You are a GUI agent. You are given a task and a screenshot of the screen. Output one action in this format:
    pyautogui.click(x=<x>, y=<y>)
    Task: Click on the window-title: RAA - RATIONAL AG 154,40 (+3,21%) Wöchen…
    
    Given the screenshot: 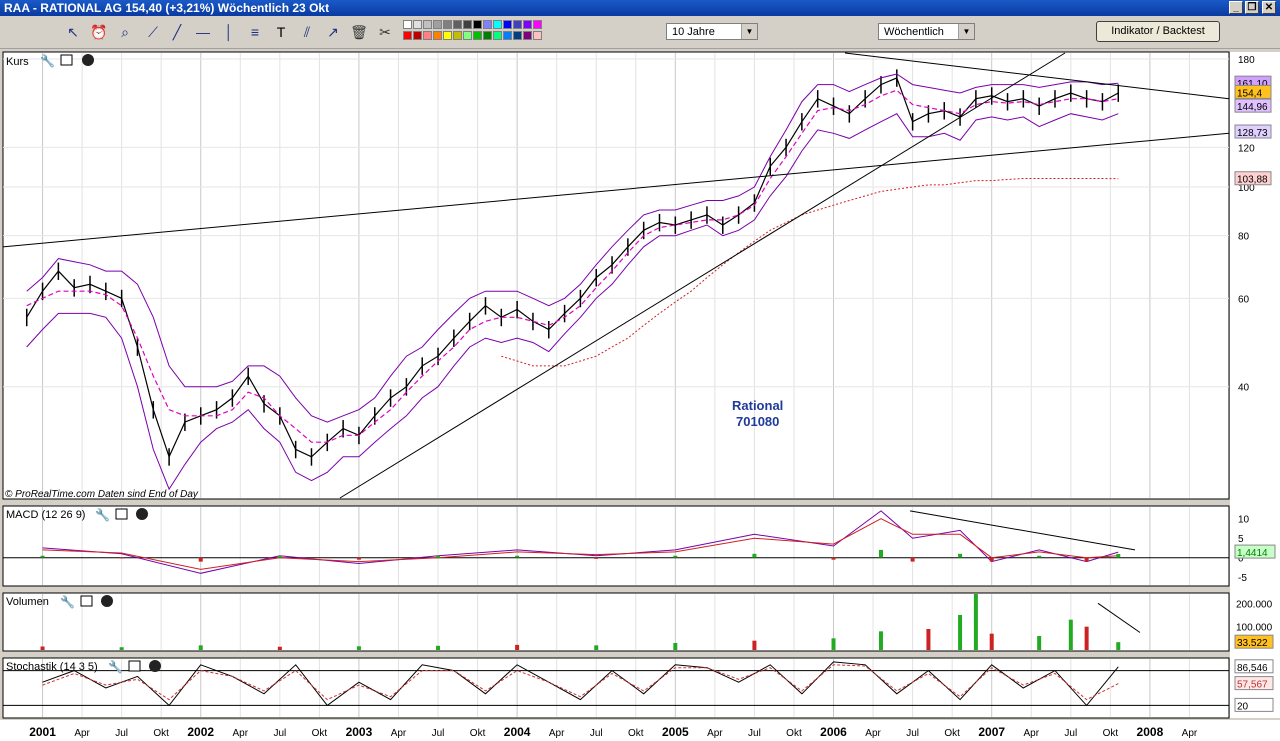 What is the action you would take?
    pyautogui.click(x=167, y=8)
    